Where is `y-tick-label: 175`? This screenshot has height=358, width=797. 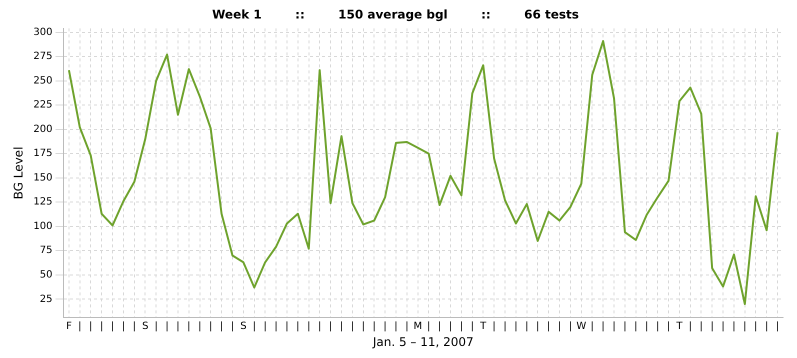
y-tick-label: 175 is located at coordinates (42, 154).